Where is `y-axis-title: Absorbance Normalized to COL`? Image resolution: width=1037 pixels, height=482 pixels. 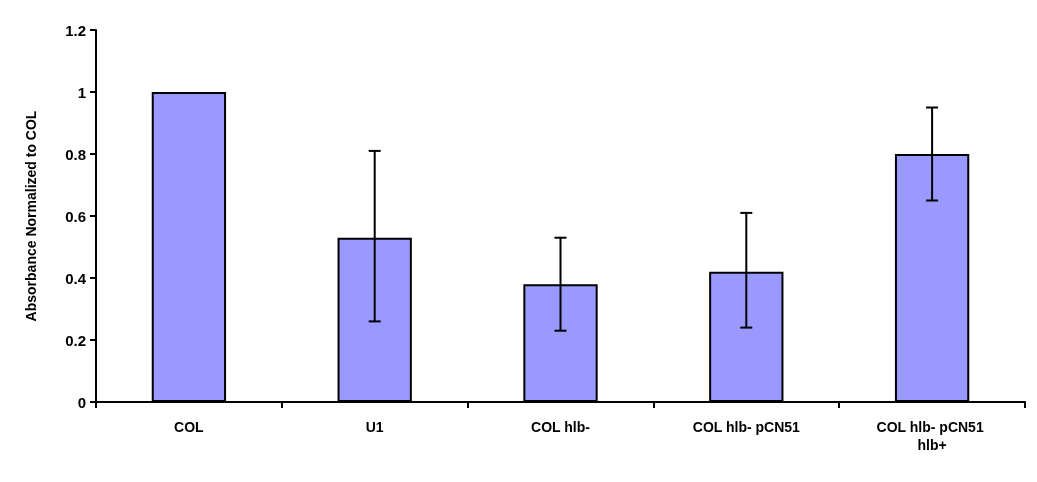
y-axis-title: Absorbance Normalized to COL is located at coordinates (31, 216).